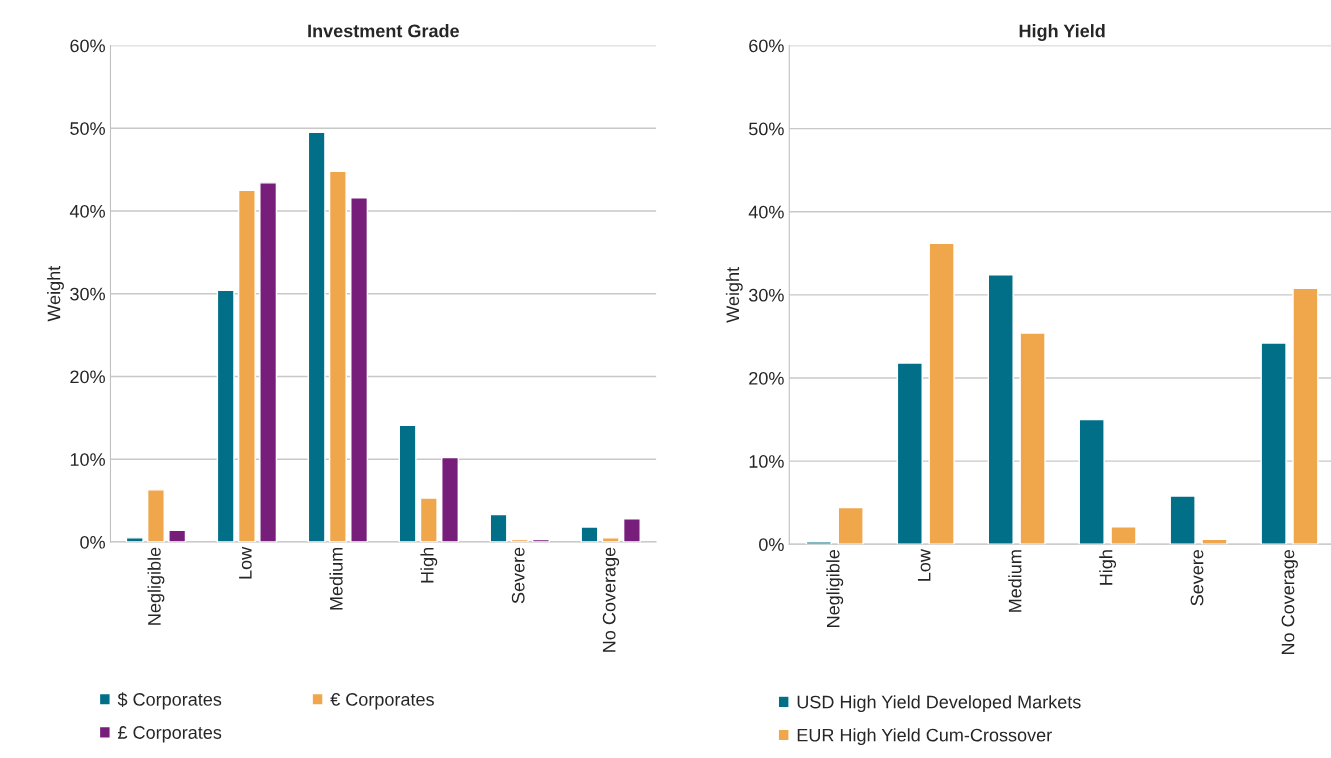 This screenshot has width=1331, height=758. I want to click on legend-label: £ Corporates, so click(170, 734).